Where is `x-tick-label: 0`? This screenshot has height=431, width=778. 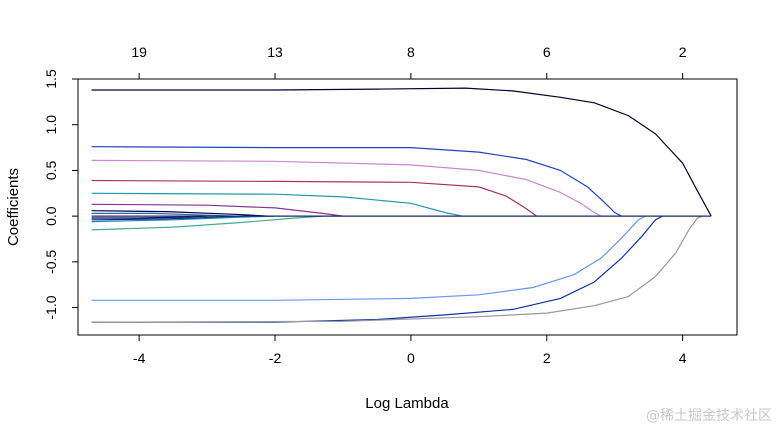
x-tick-label: 0 is located at coordinates (411, 358).